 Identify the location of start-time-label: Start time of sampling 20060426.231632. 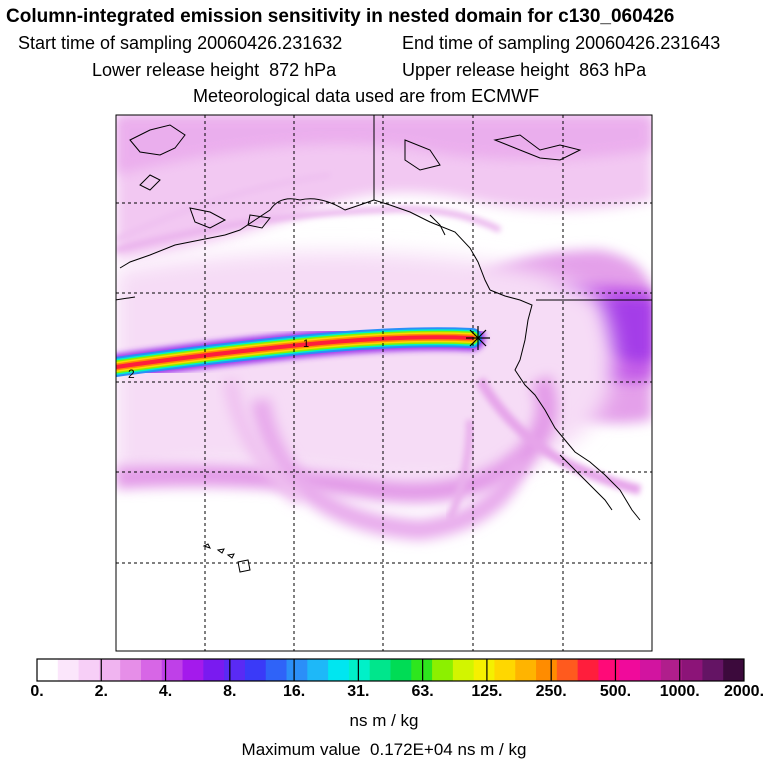
(180, 43).